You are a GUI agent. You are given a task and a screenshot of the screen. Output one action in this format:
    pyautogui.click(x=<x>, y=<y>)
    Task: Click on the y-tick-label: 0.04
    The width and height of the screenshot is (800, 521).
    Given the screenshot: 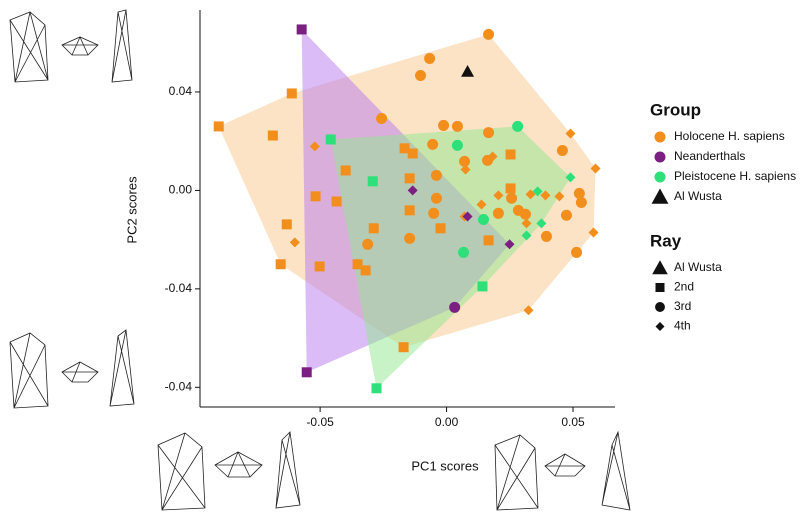 What is the action you would take?
    pyautogui.click(x=181, y=91)
    